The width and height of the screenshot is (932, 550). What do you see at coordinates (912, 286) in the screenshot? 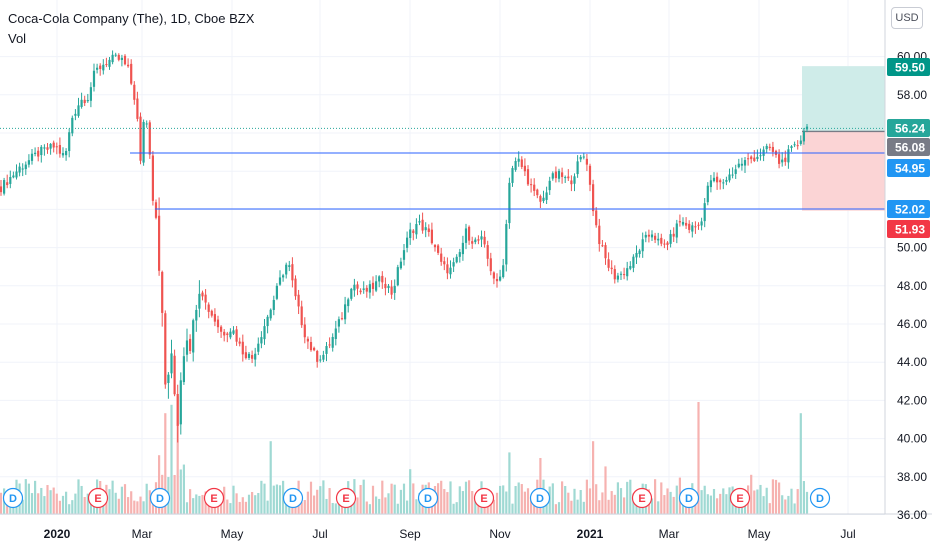
I see `price-tick-label: 48.00` at bounding box center [912, 286].